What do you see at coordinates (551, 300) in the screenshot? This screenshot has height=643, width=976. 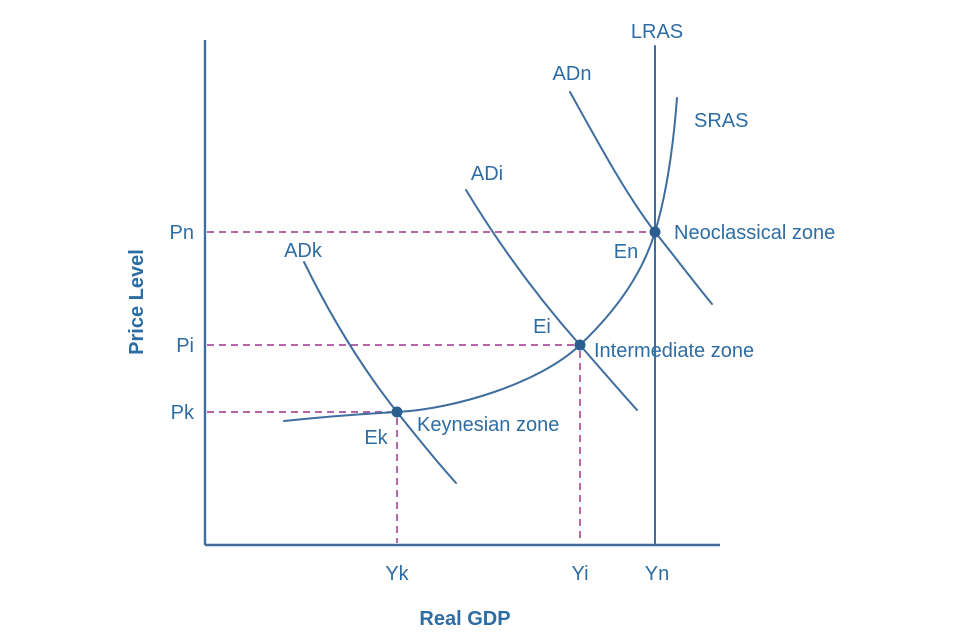 I see `adi-curve` at bounding box center [551, 300].